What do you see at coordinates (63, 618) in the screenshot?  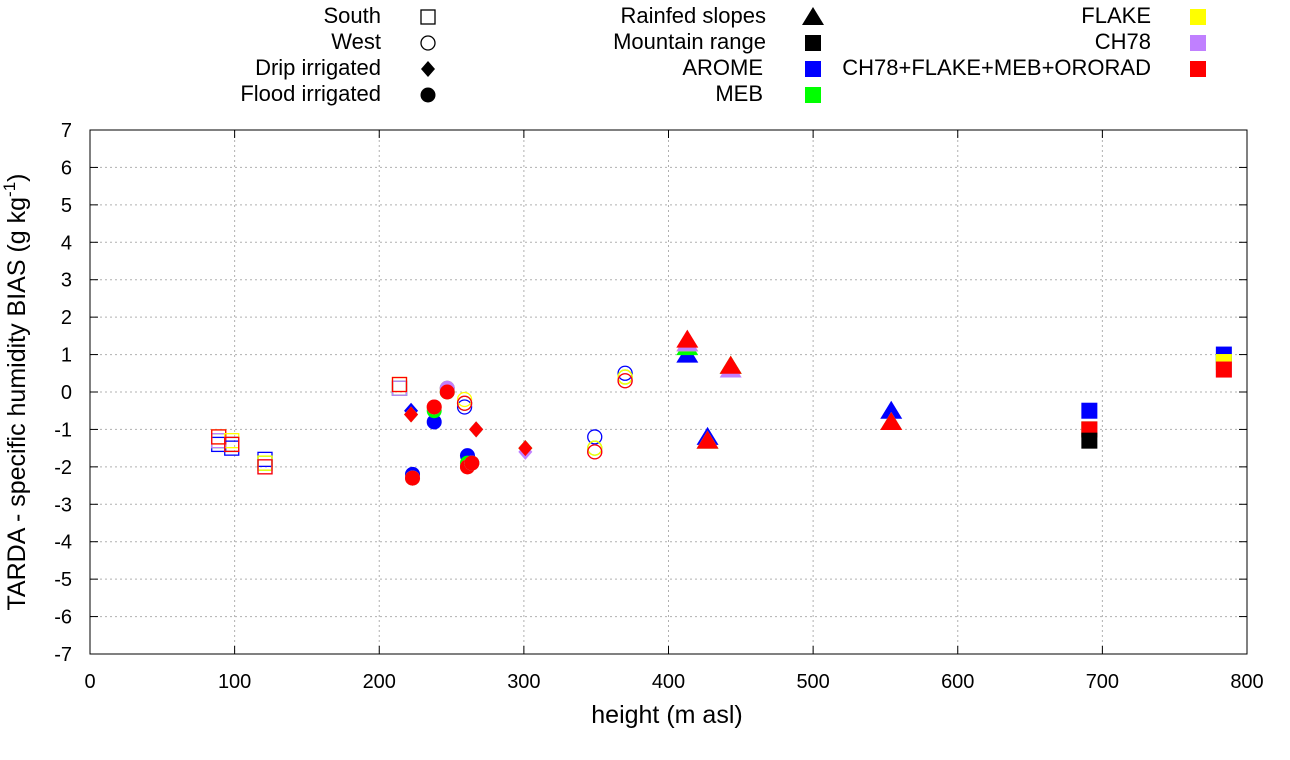 I see `y-tick-label: -6` at bounding box center [63, 618].